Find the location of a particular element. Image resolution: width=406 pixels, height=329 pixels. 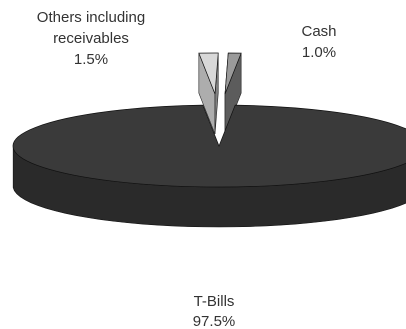

label-tbills-value: 97.5% is located at coordinates (214, 321).